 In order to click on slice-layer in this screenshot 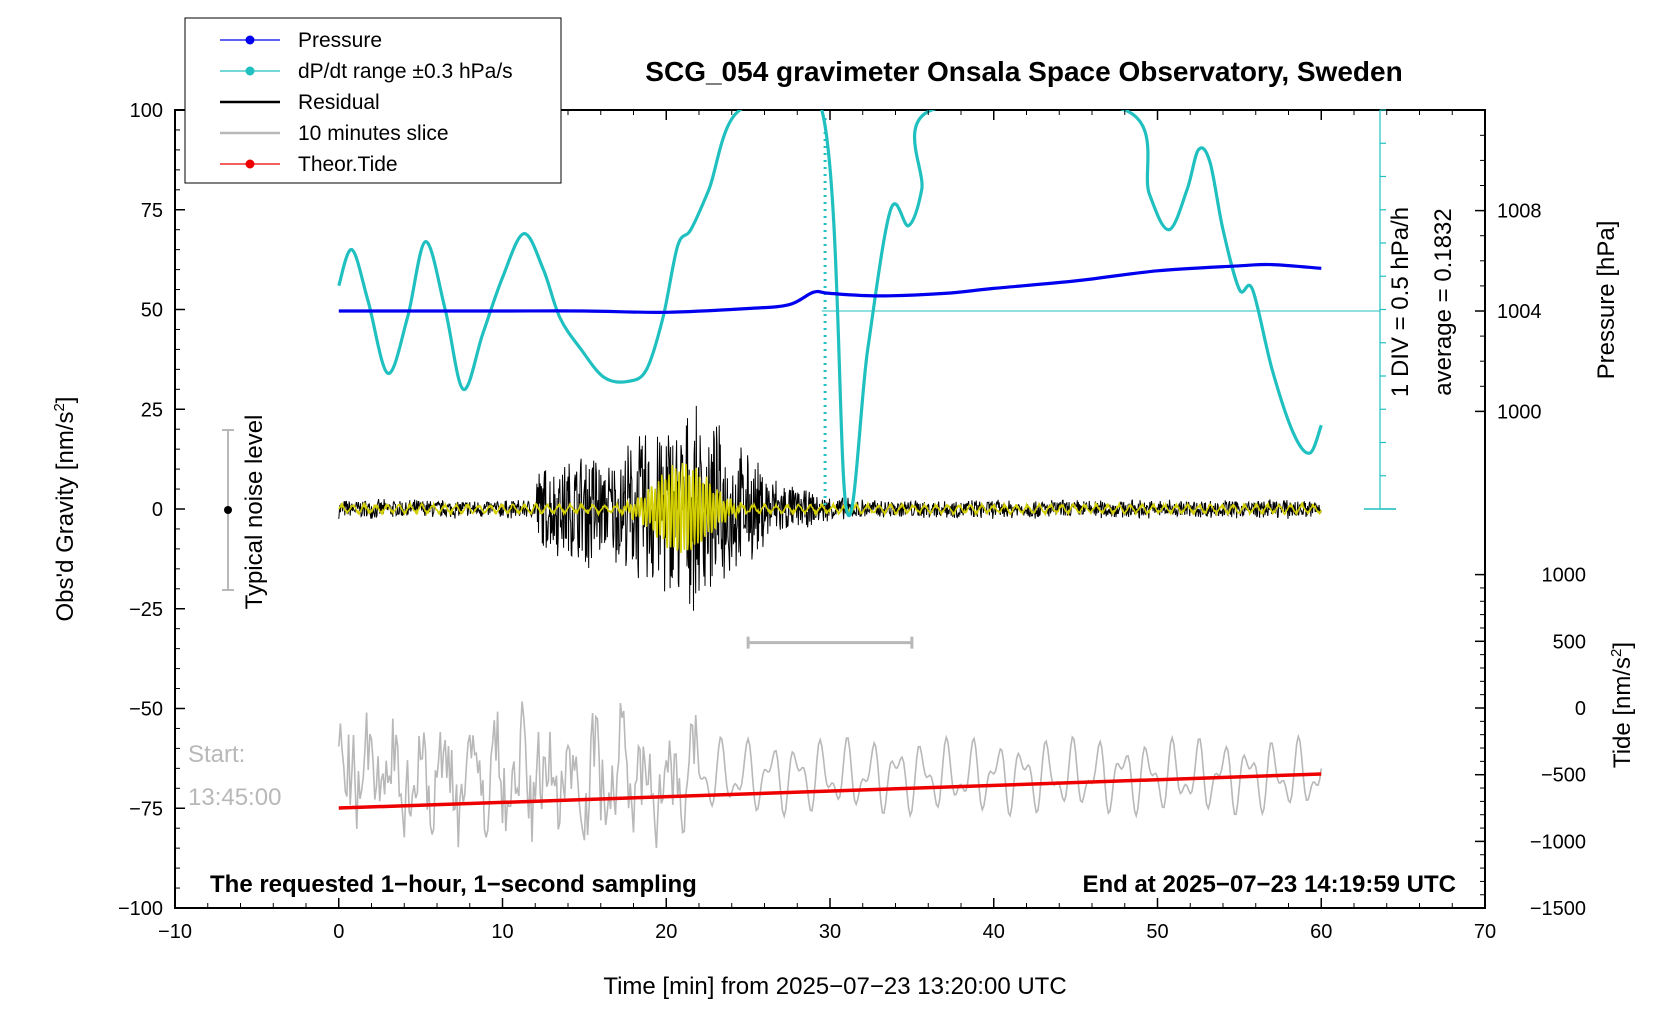, I will do `click(830, 742)`.